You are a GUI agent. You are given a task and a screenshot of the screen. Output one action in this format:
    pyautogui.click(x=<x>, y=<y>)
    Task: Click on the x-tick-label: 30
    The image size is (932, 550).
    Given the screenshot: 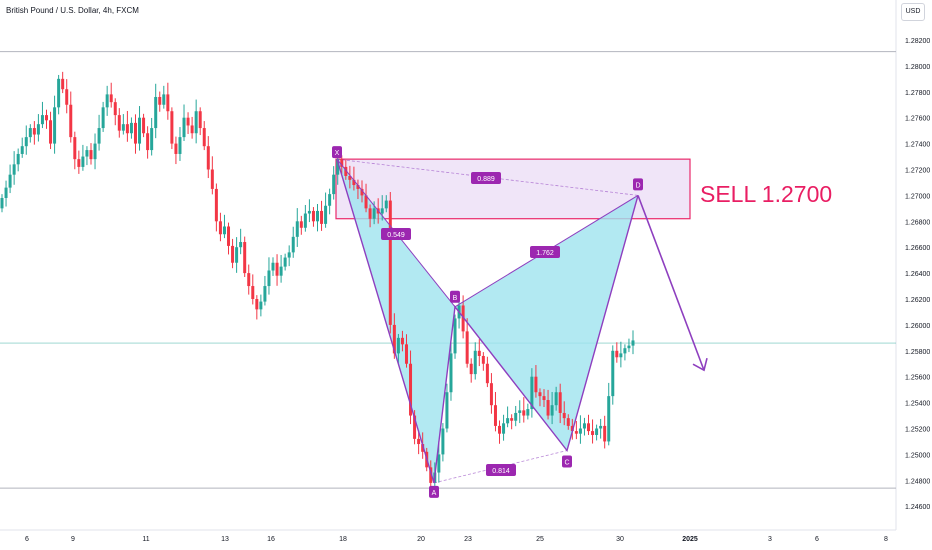 What is the action you would take?
    pyautogui.click(x=620, y=539)
    